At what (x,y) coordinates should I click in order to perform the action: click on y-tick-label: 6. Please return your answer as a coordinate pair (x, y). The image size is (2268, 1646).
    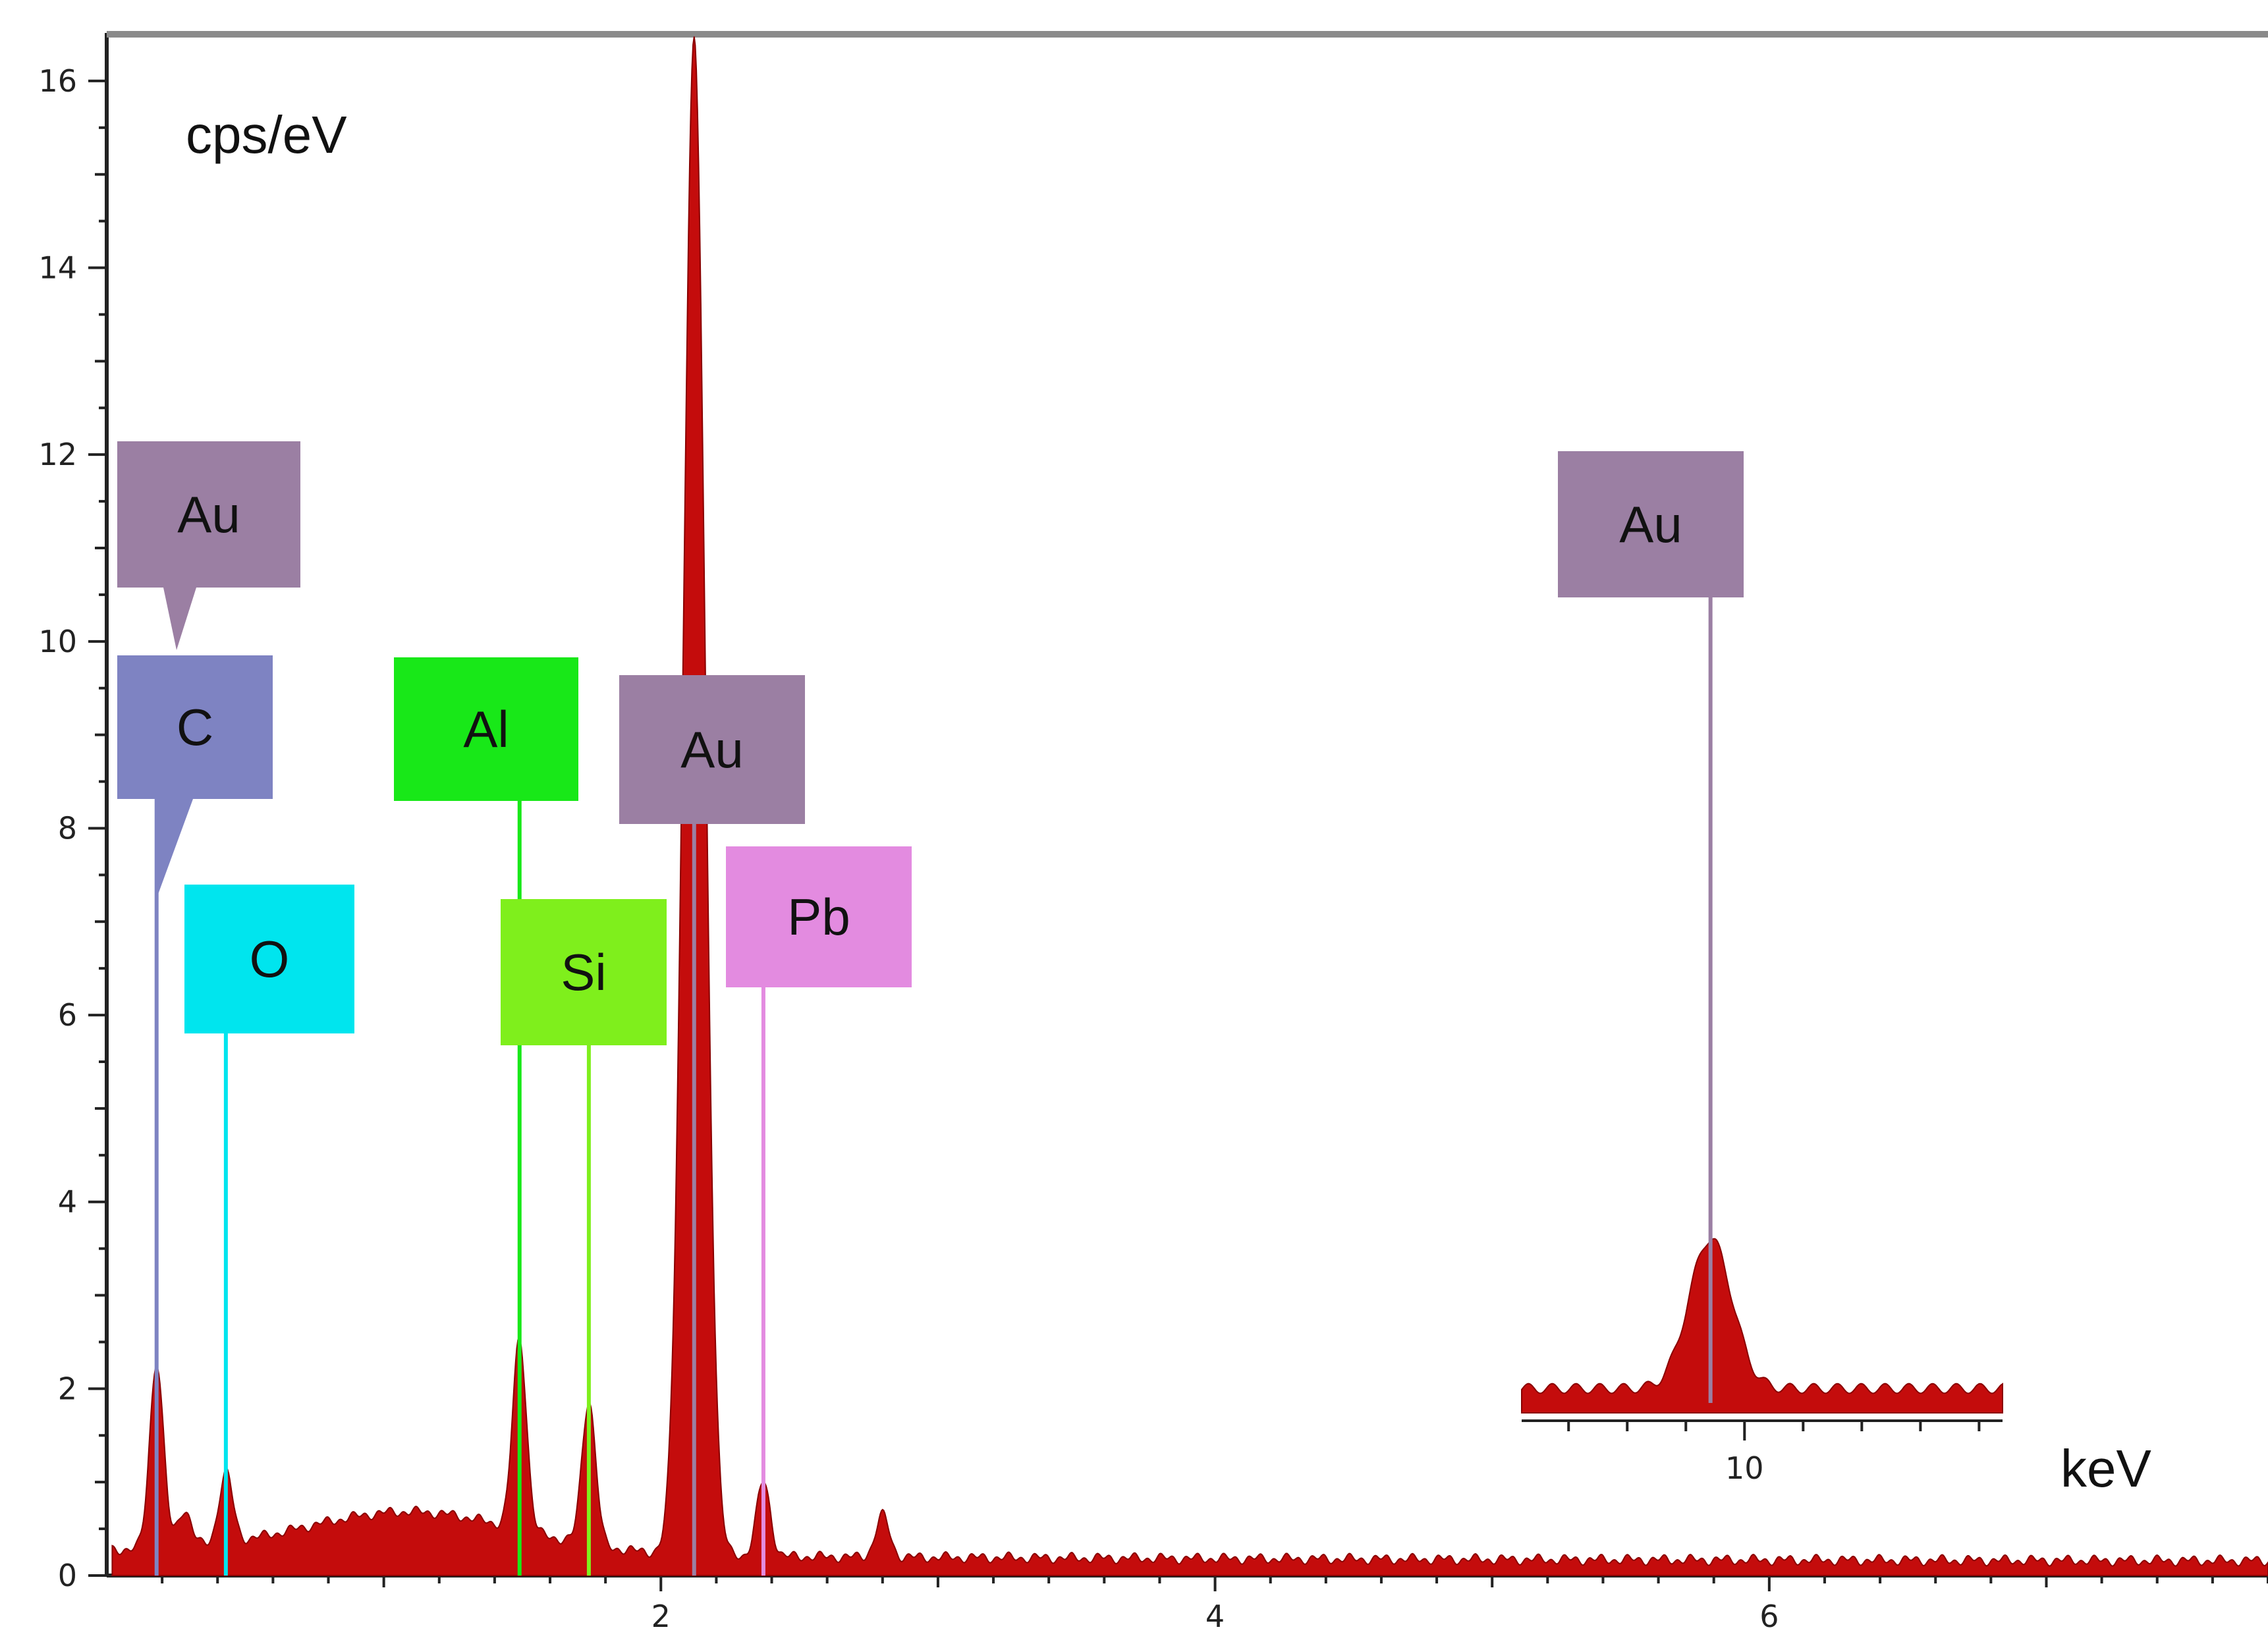
    Looking at the image, I should click on (67, 1015).